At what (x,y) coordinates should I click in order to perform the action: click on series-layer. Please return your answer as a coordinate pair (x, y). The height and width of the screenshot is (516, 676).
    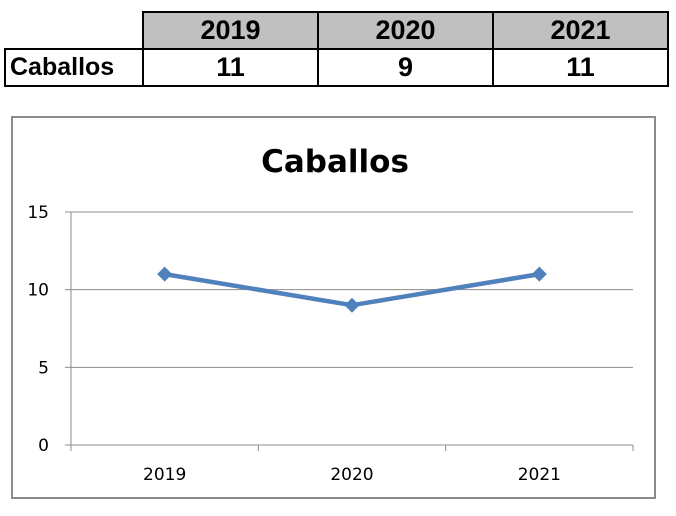
    Looking at the image, I should click on (352, 289).